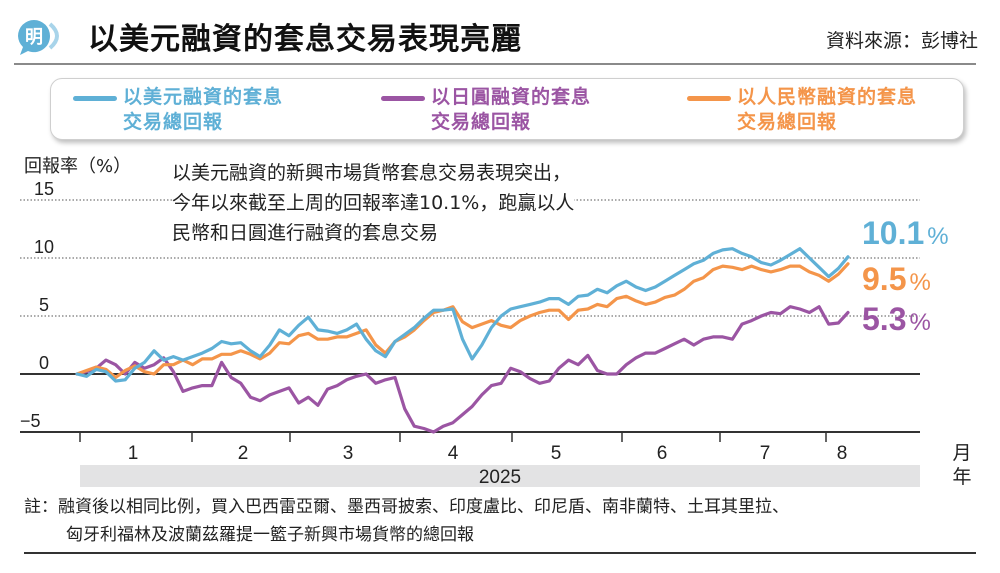 Image resolution: width=1000 pixels, height=573 pixels. What do you see at coordinates (961, 477) in the screenshot?
I see `year-unit-label: 年` at bounding box center [961, 477].